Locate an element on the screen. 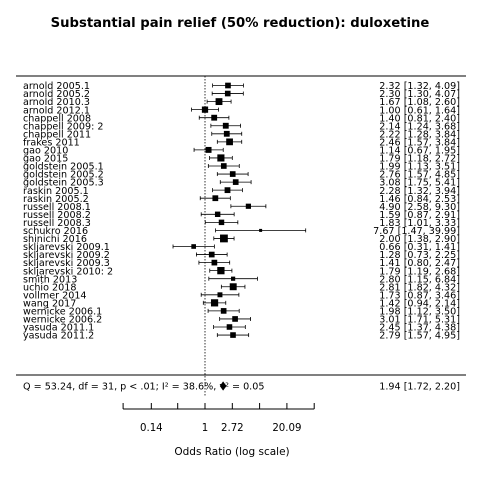 Image resolution: width=480 pixels, height=480 pixels. study-label: skljarevski 2009.2 is located at coordinates (66, 255).